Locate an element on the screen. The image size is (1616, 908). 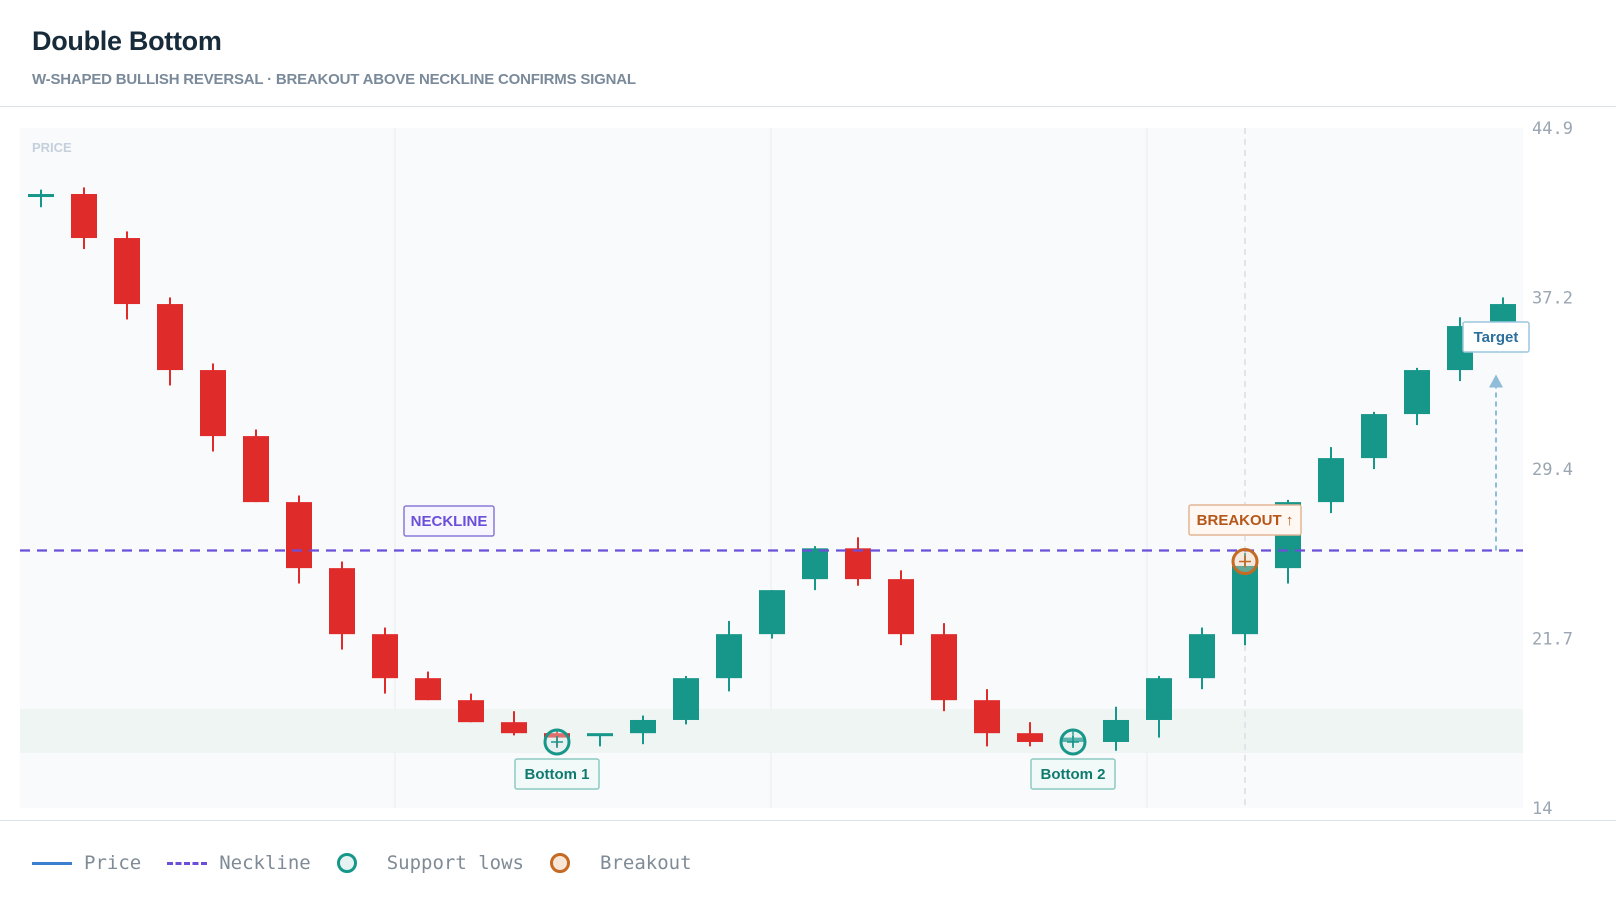
chart-title: Double Bottom is located at coordinates (127, 41).